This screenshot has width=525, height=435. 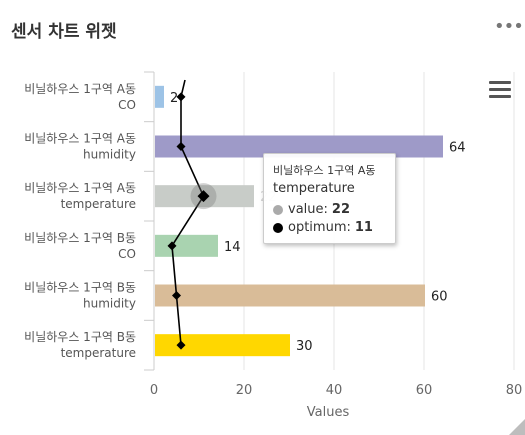 What do you see at coordinates (457, 148) in the screenshot?
I see `data-label: 64` at bounding box center [457, 148].